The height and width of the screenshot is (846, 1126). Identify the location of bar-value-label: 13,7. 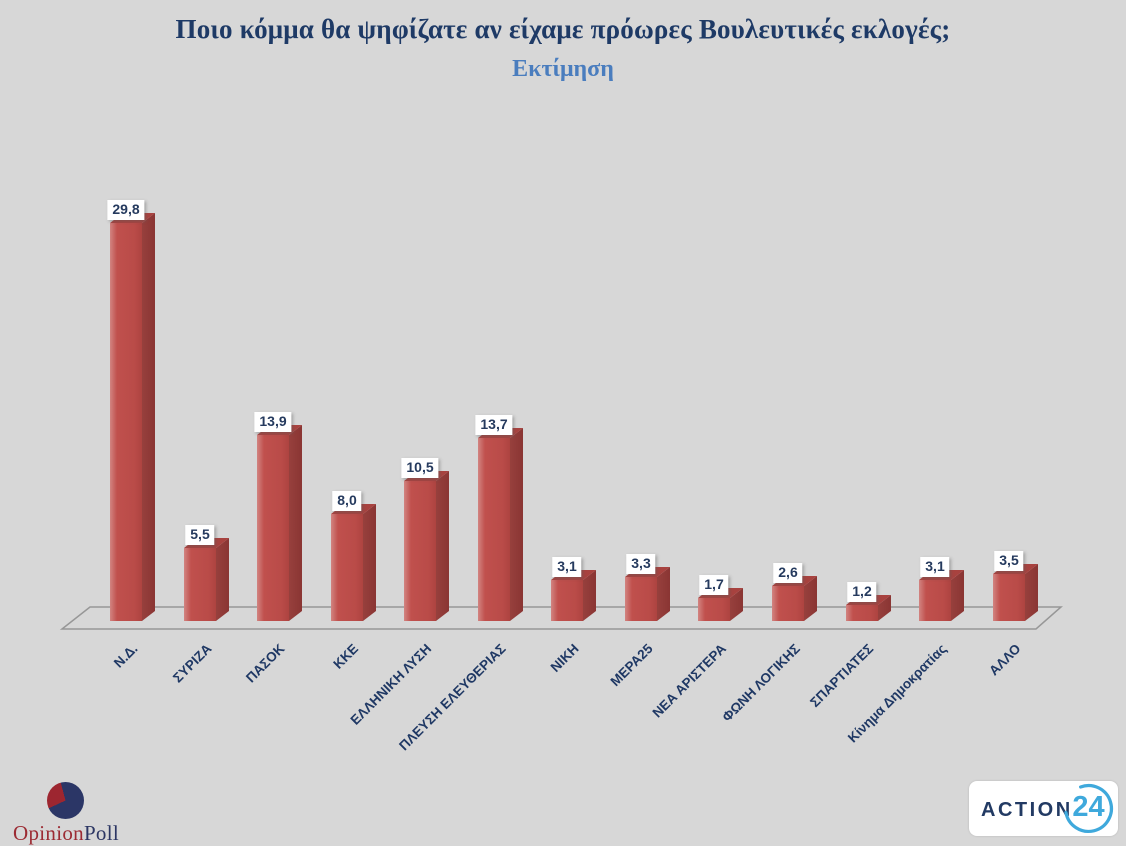
(494, 425).